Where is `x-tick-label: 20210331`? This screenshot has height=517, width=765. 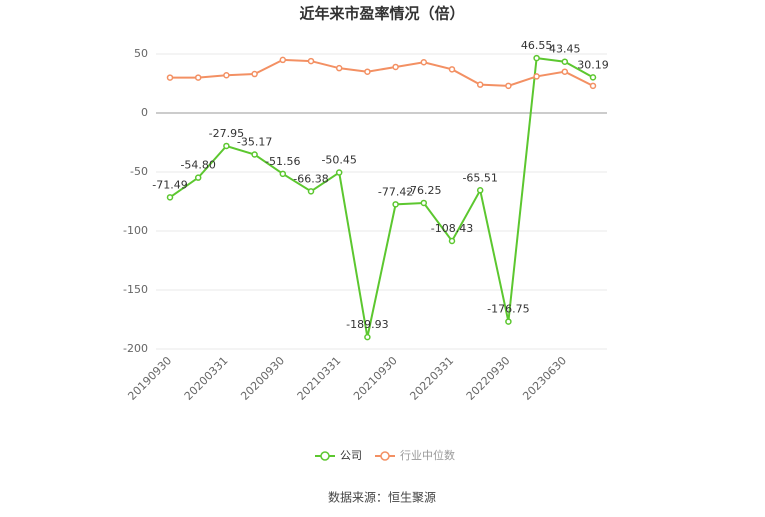
x-tick-label: 20210331 is located at coordinates (319, 378).